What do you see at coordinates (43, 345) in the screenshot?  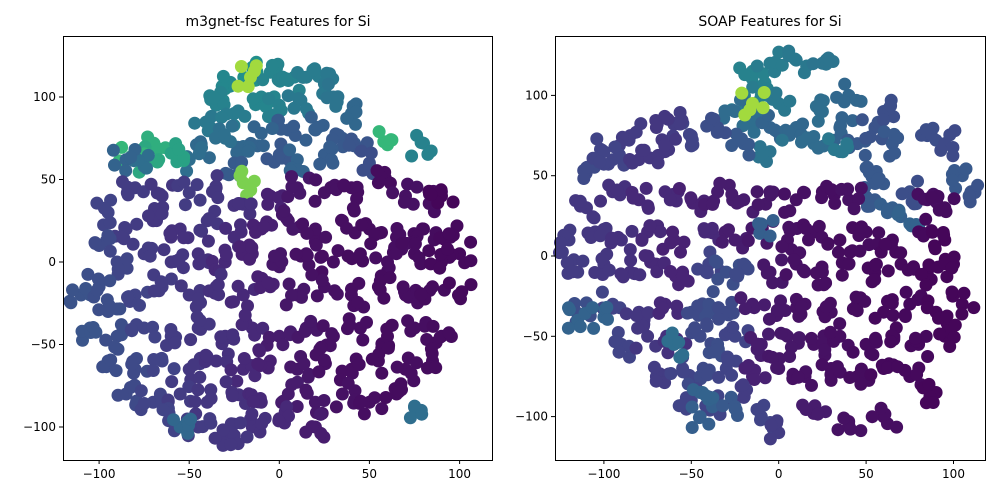 I see `left-y-tick-label: −50` at bounding box center [43, 345].